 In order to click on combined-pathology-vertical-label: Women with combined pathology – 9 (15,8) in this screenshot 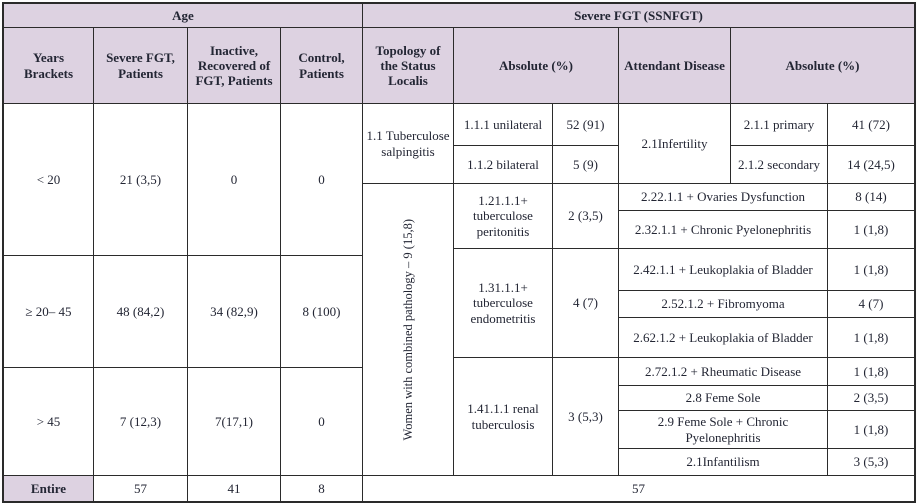, I will do `click(408, 330)`.